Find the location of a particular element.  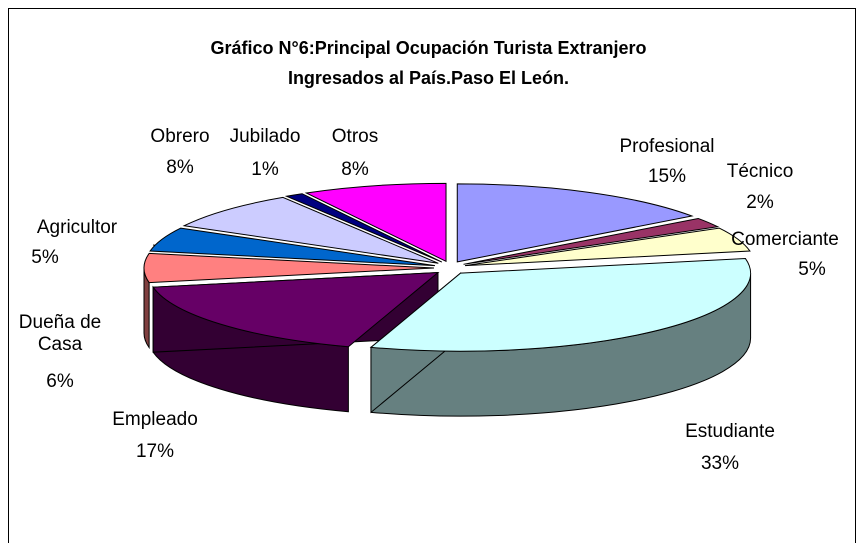

value-label: 17% is located at coordinates (155, 451).